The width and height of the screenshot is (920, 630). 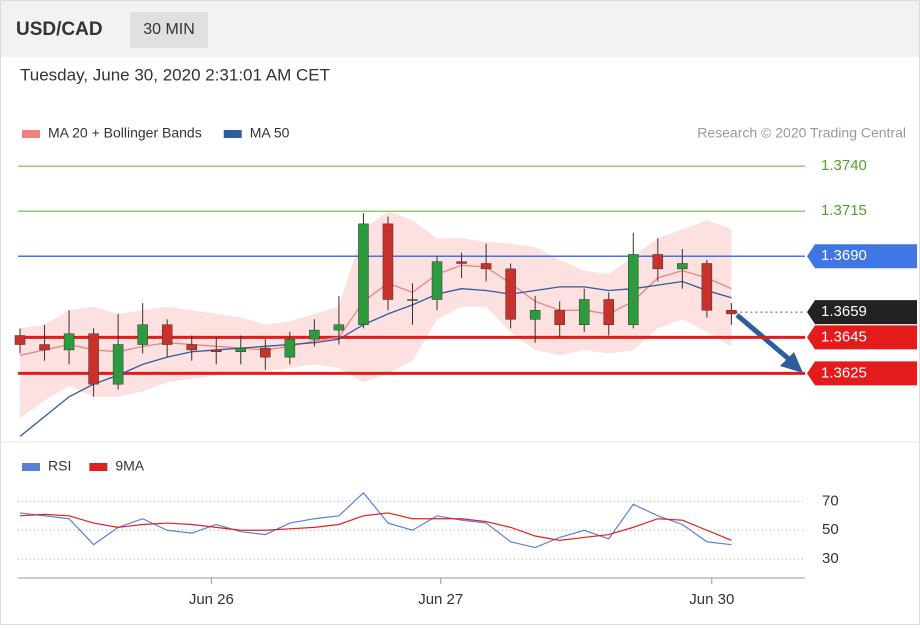 I want to click on timeframe: 30 MIN, so click(x=169, y=29).